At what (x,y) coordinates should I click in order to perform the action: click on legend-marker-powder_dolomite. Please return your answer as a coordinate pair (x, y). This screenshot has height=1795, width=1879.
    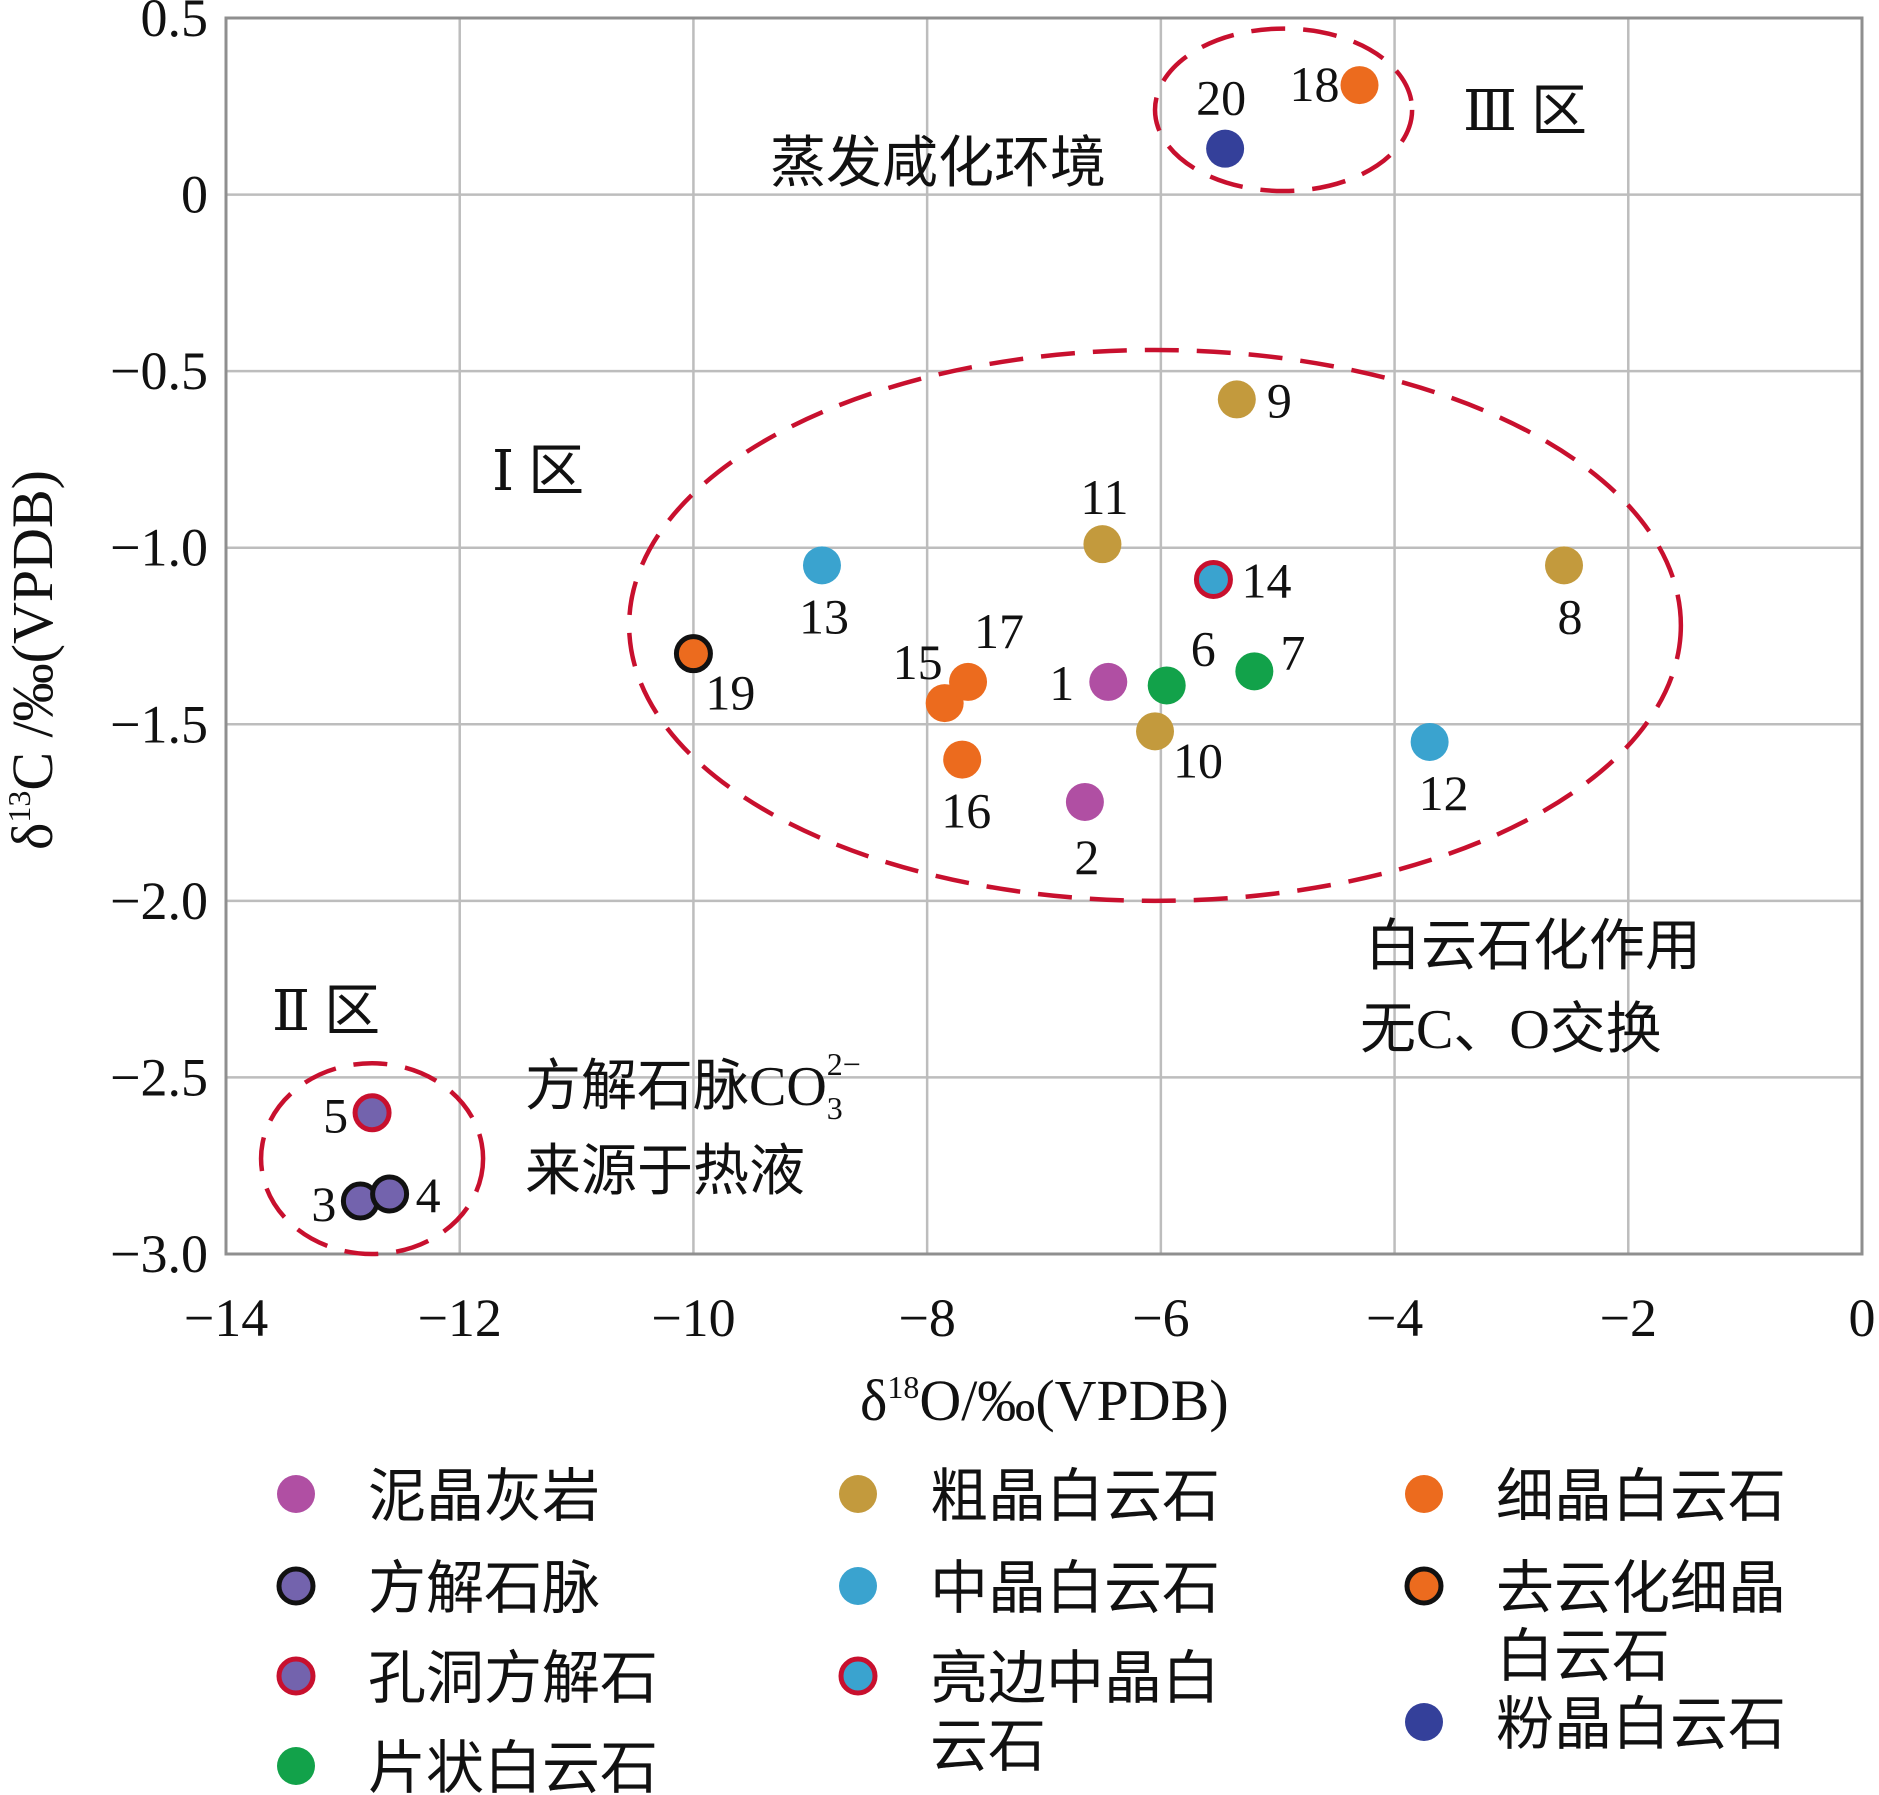
    Looking at the image, I should click on (1424, 1722).